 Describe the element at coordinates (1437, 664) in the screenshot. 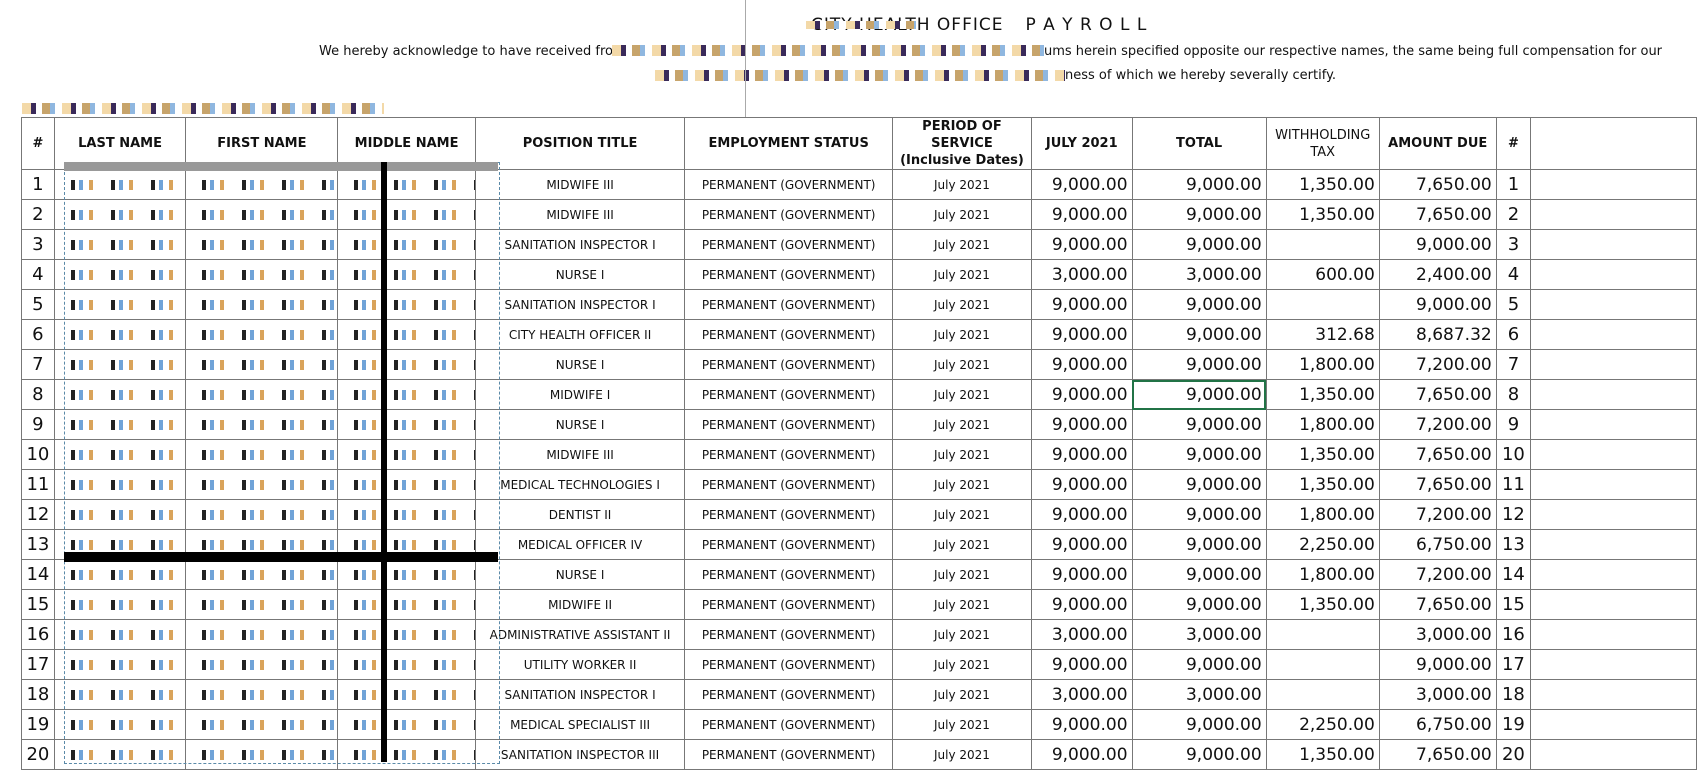

I see `amount-due: 9,000.00` at that location.